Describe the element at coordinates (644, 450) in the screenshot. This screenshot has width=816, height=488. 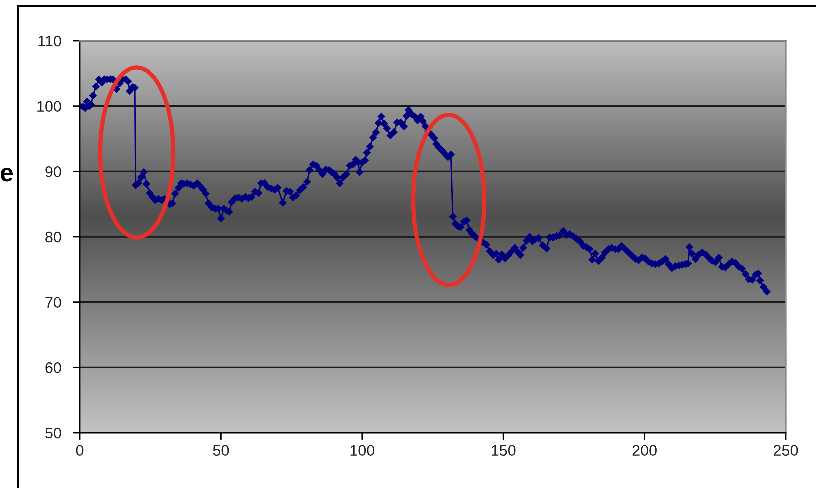
I see `x-tick-label: 200` at that location.